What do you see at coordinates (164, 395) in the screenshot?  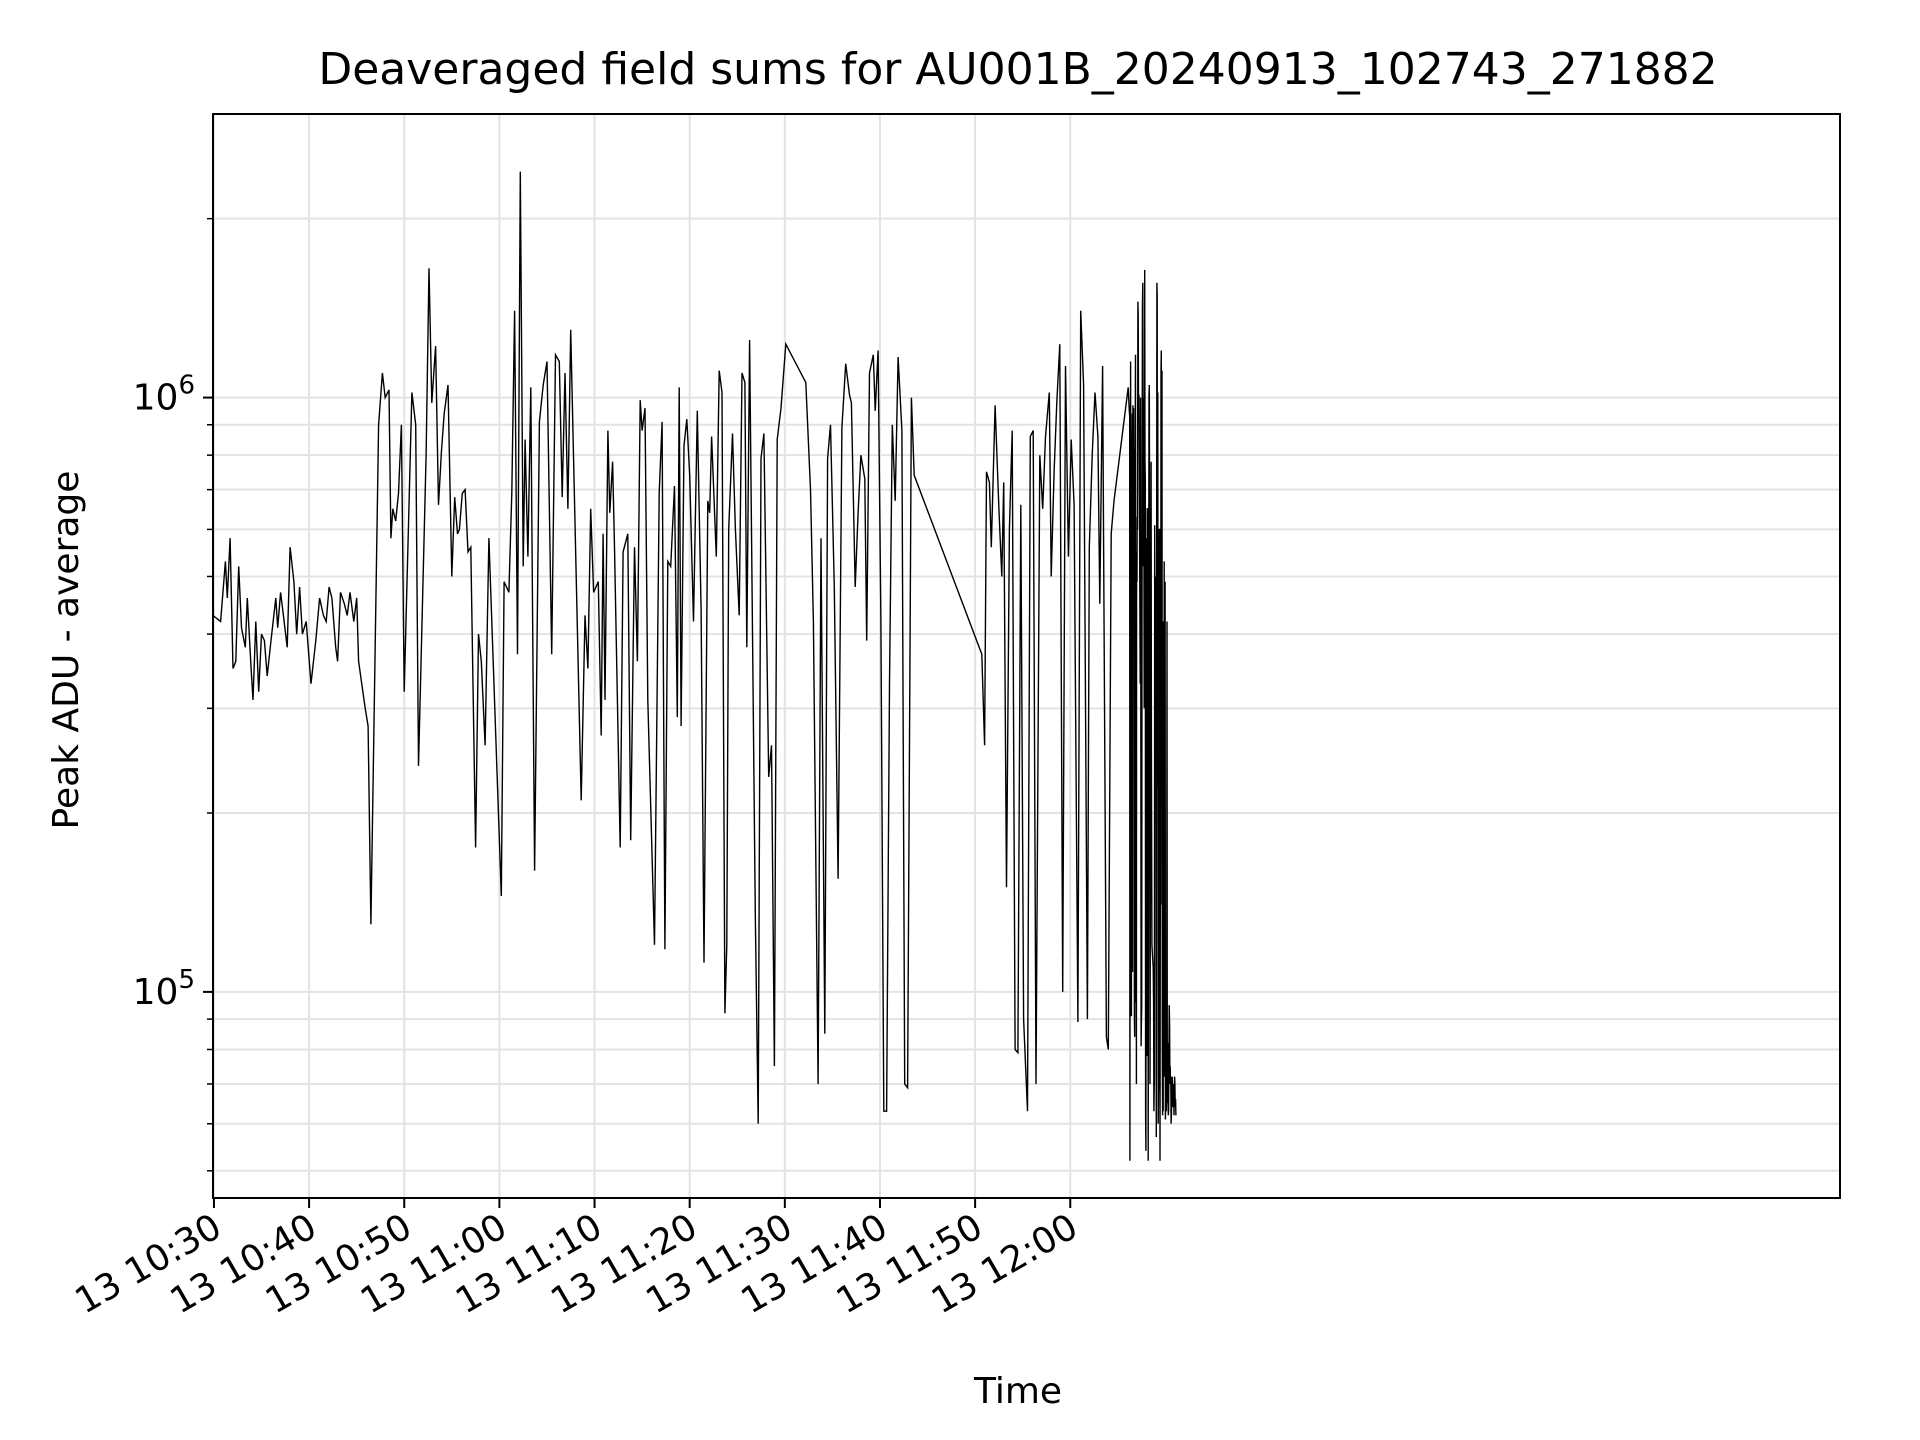 I see `y-tick-label: 10⁶` at bounding box center [164, 395].